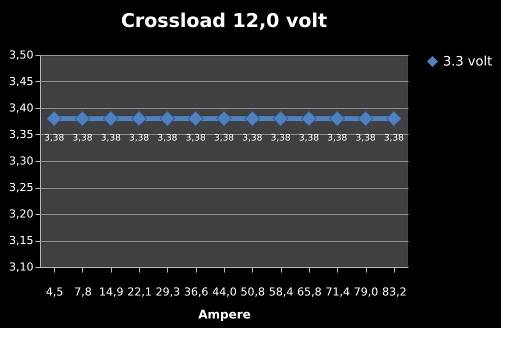 The image size is (521, 338). What do you see at coordinates (281, 292) in the screenshot?
I see `x-tick-label: 58,4` at bounding box center [281, 292].